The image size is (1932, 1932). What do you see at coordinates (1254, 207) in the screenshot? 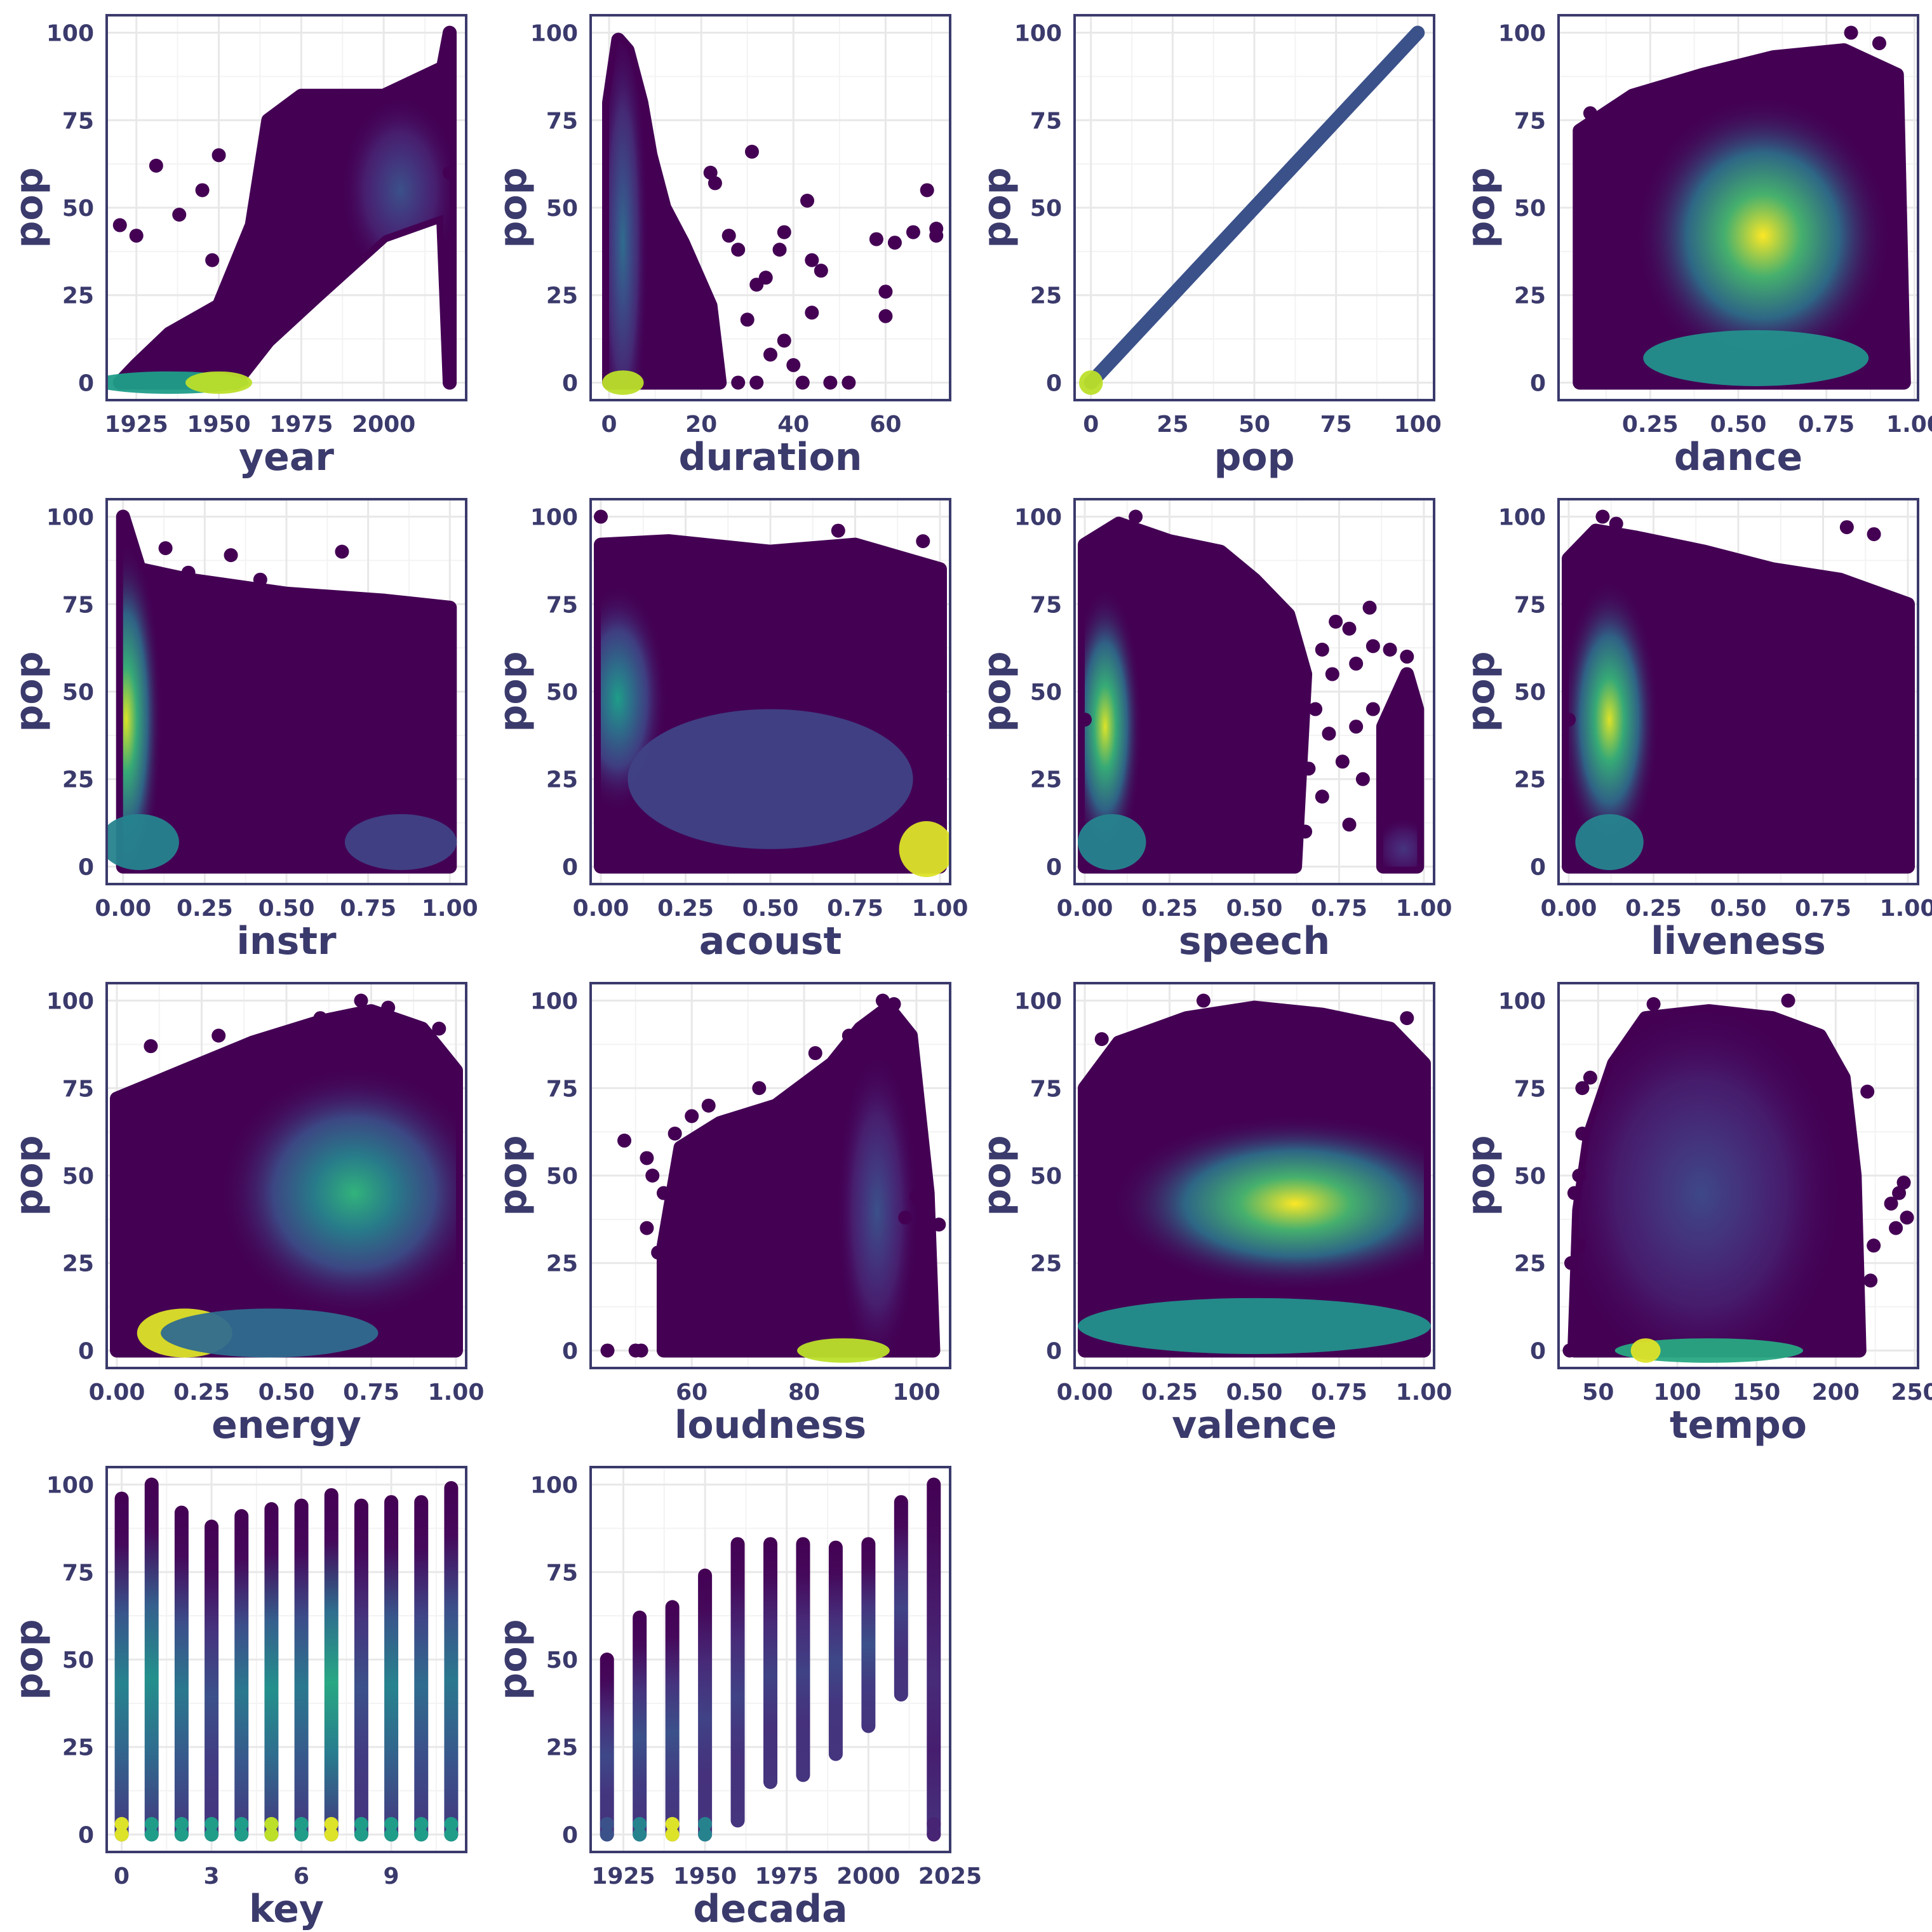
I see `identity-points` at bounding box center [1254, 207].